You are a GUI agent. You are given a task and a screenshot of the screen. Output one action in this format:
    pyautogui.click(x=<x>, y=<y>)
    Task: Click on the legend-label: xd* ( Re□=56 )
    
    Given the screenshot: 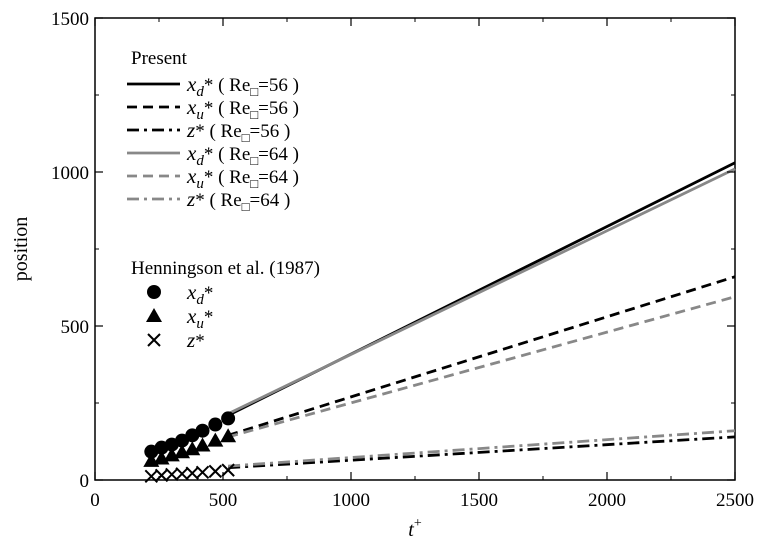 What is the action you would take?
    pyautogui.click(x=242, y=86)
    